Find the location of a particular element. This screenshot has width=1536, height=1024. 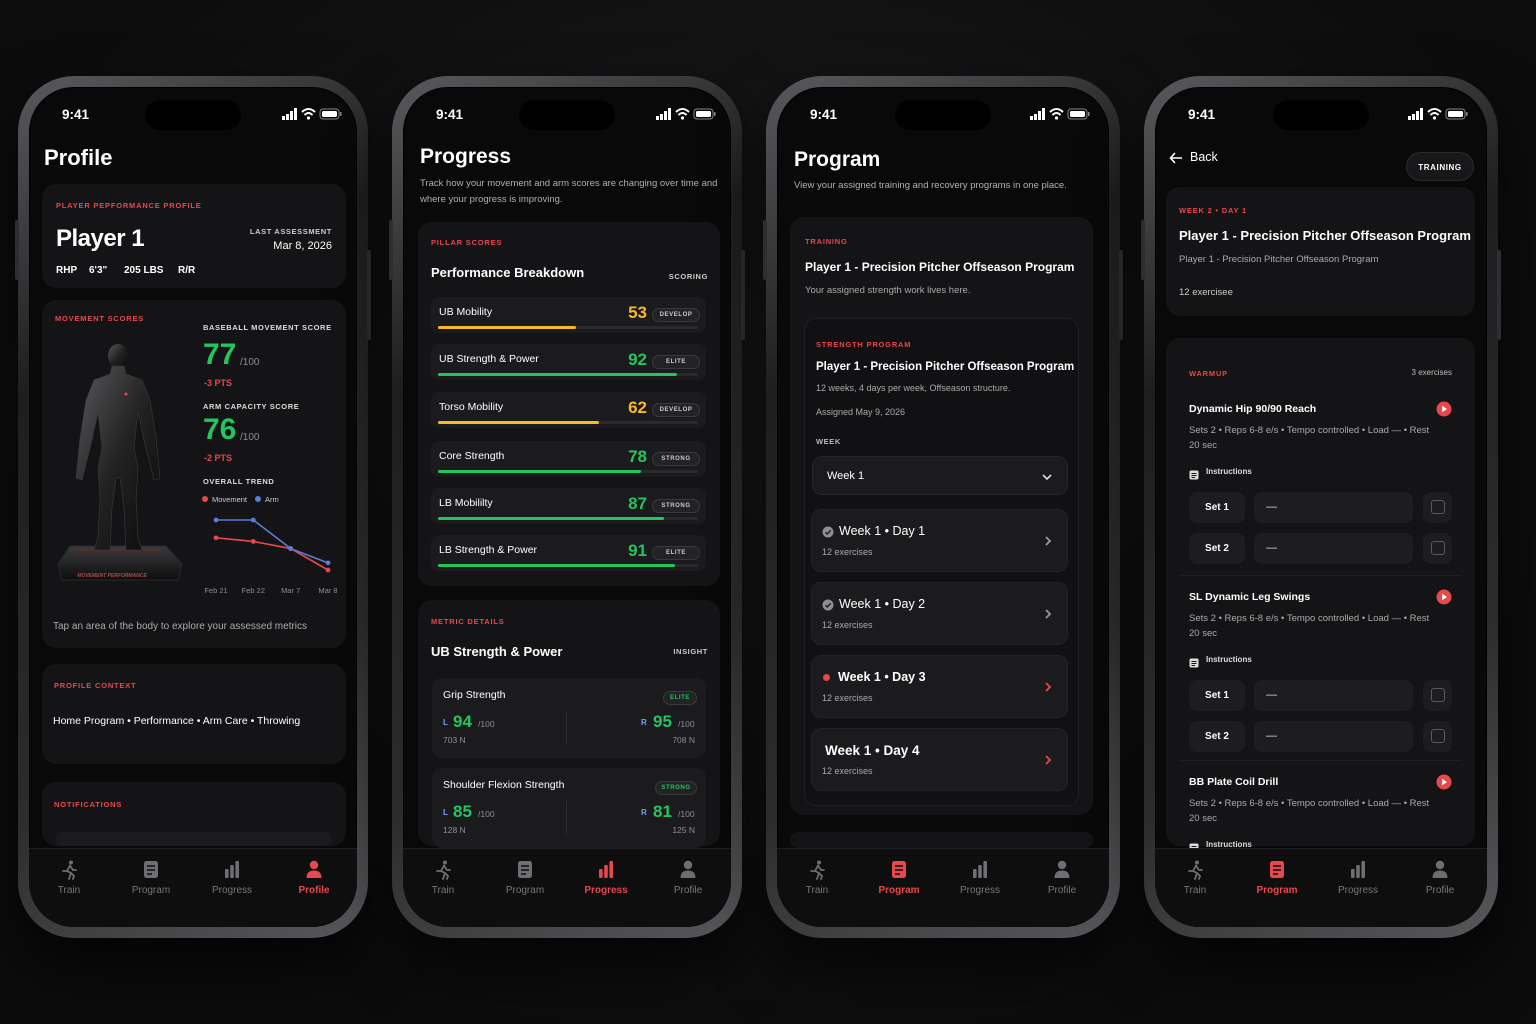

score-scale: /100 is located at coordinates (486, 813).